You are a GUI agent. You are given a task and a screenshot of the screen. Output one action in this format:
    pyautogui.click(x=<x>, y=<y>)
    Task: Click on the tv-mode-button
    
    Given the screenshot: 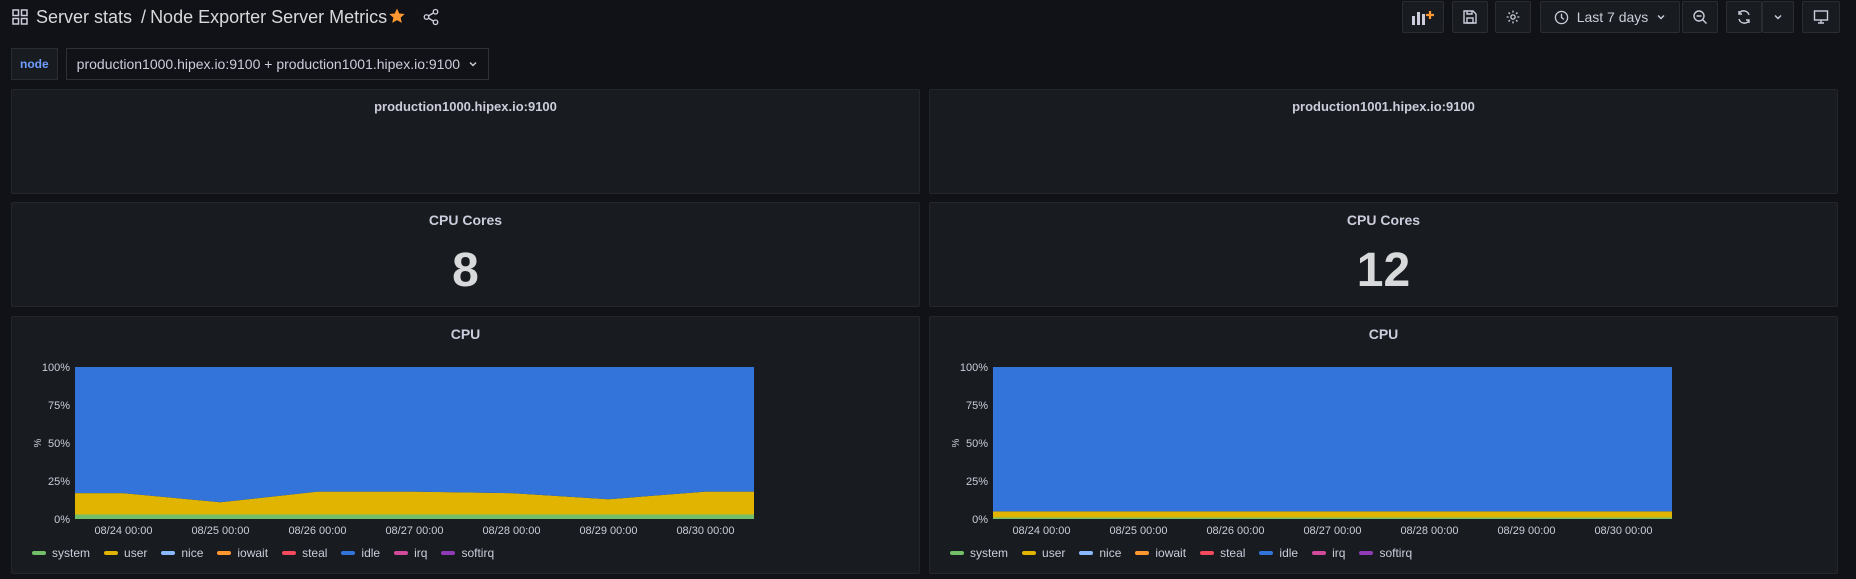 What is the action you would take?
    pyautogui.click(x=1821, y=17)
    